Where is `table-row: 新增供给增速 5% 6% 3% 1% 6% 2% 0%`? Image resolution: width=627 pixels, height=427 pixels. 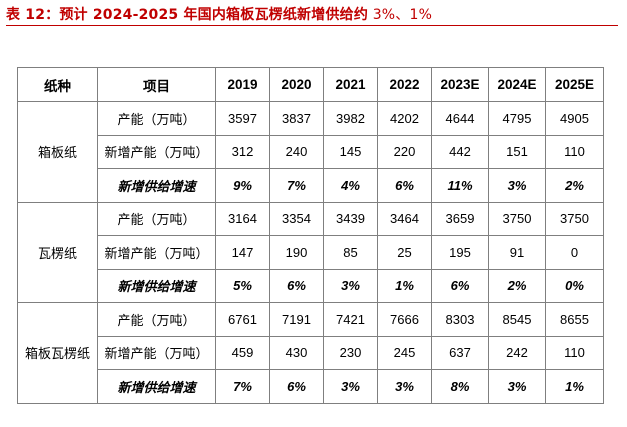 table-row: 新增供给增速 5% 6% 3% 1% 6% 2% 0% is located at coordinates (311, 285).